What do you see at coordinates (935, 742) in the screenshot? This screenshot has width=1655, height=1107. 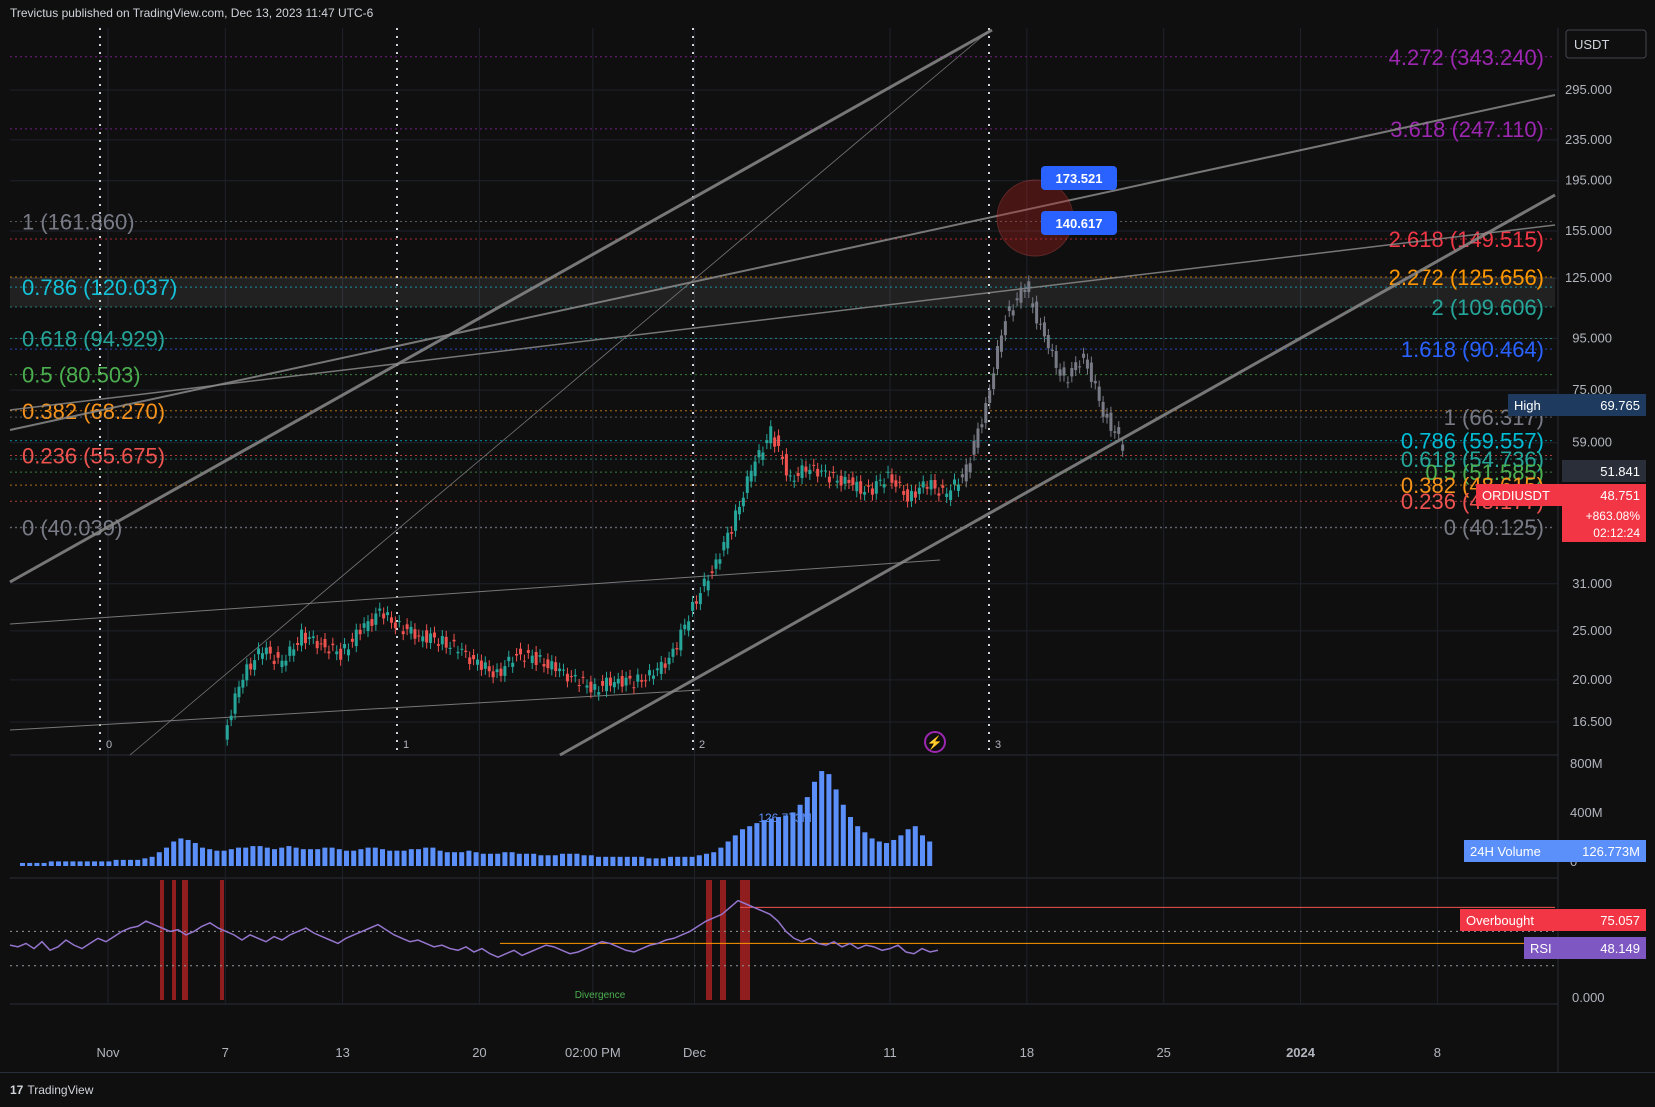 I see `lightning-icon` at bounding box center [935, 742].